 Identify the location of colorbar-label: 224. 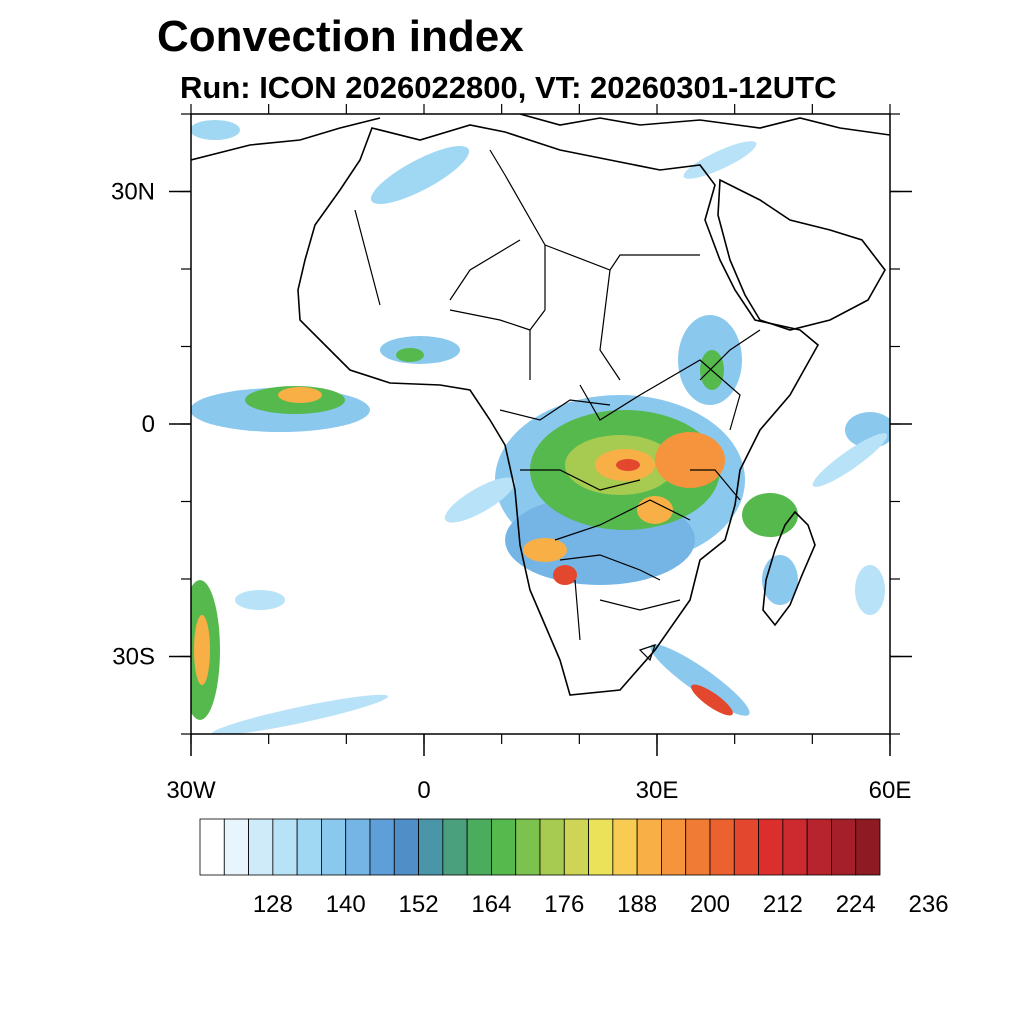
(856, 904).